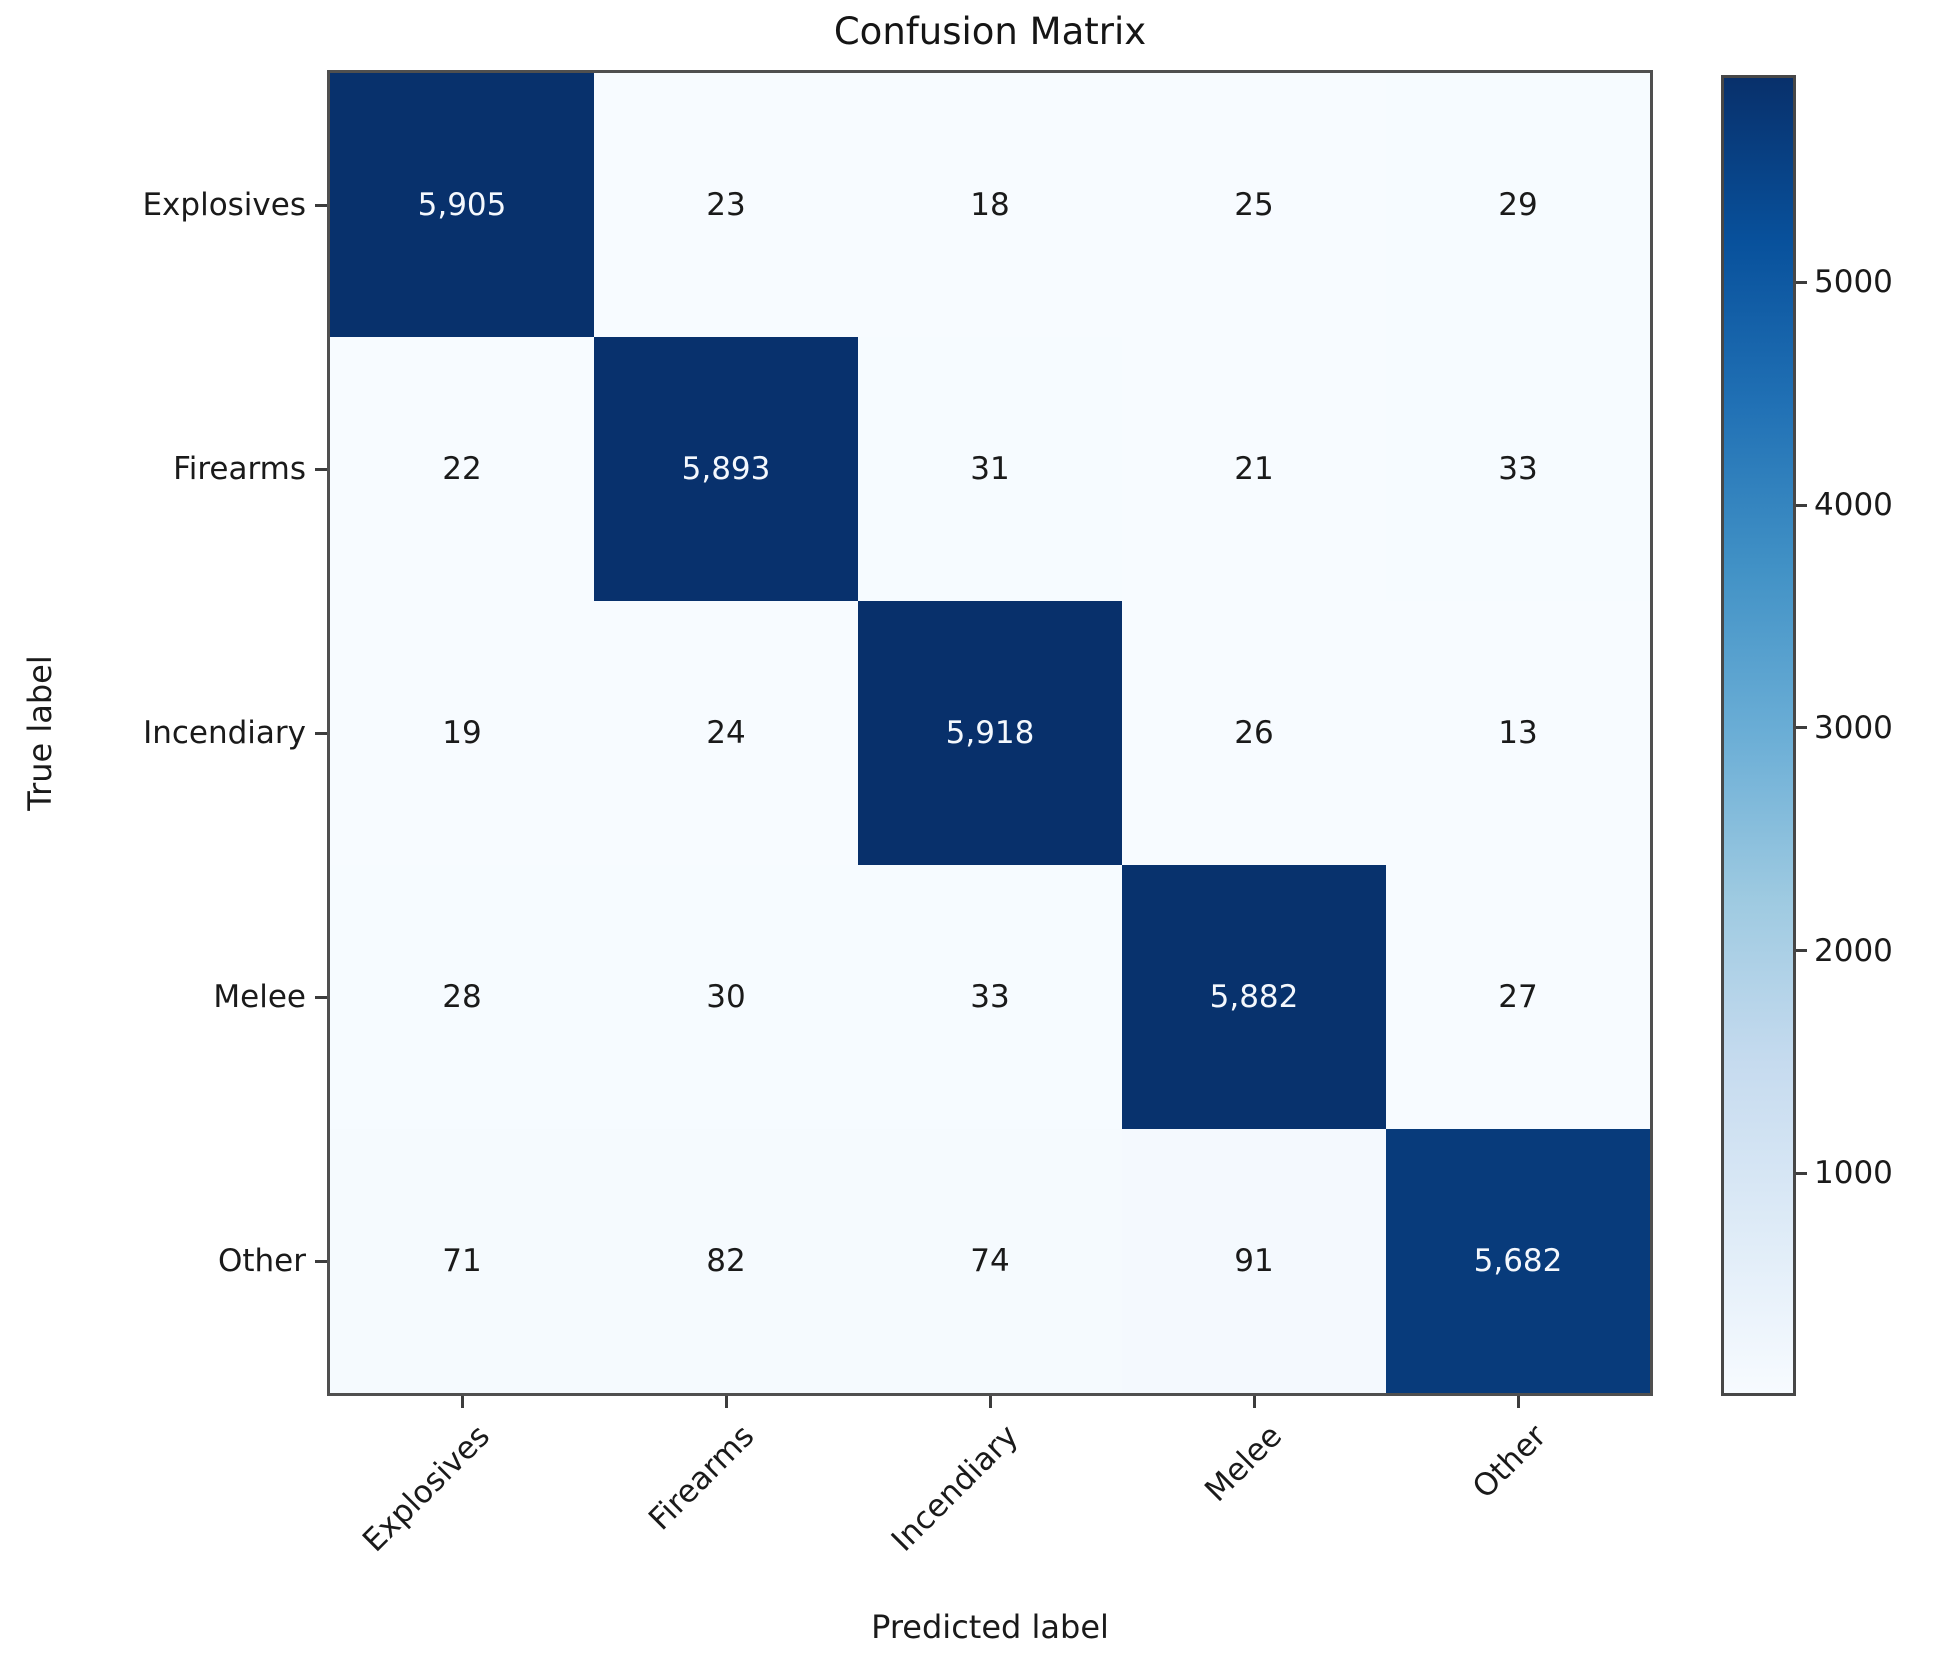 This screenshot has height=1680, width=1950. Describe the element at coordinates (224, 205) in the screenshot. I see `y-tick-label: Explosives` at that location.